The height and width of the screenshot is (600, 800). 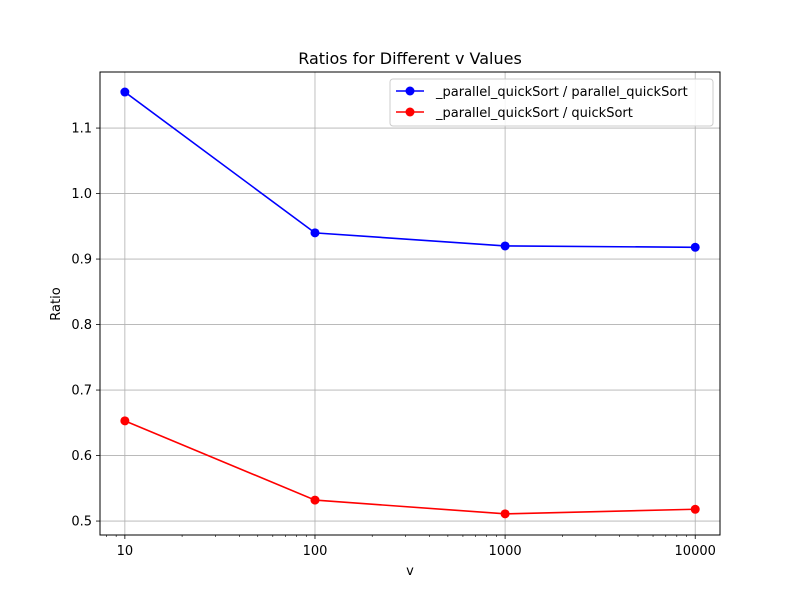 I want to click on x-axis-label: v, so click(x=410, y=571).